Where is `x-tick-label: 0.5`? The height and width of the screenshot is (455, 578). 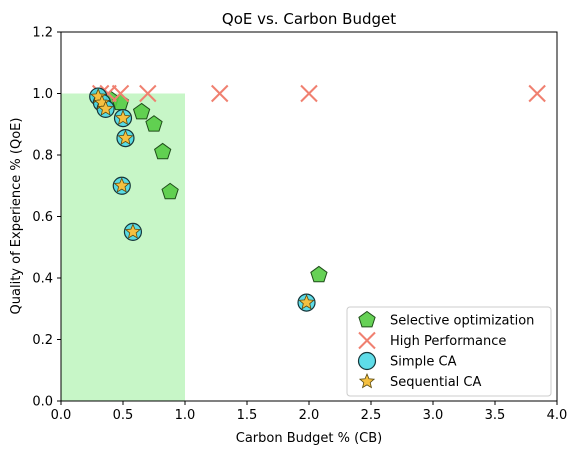
x-tick-label: 0.5 is located at coordinates (123, 415).